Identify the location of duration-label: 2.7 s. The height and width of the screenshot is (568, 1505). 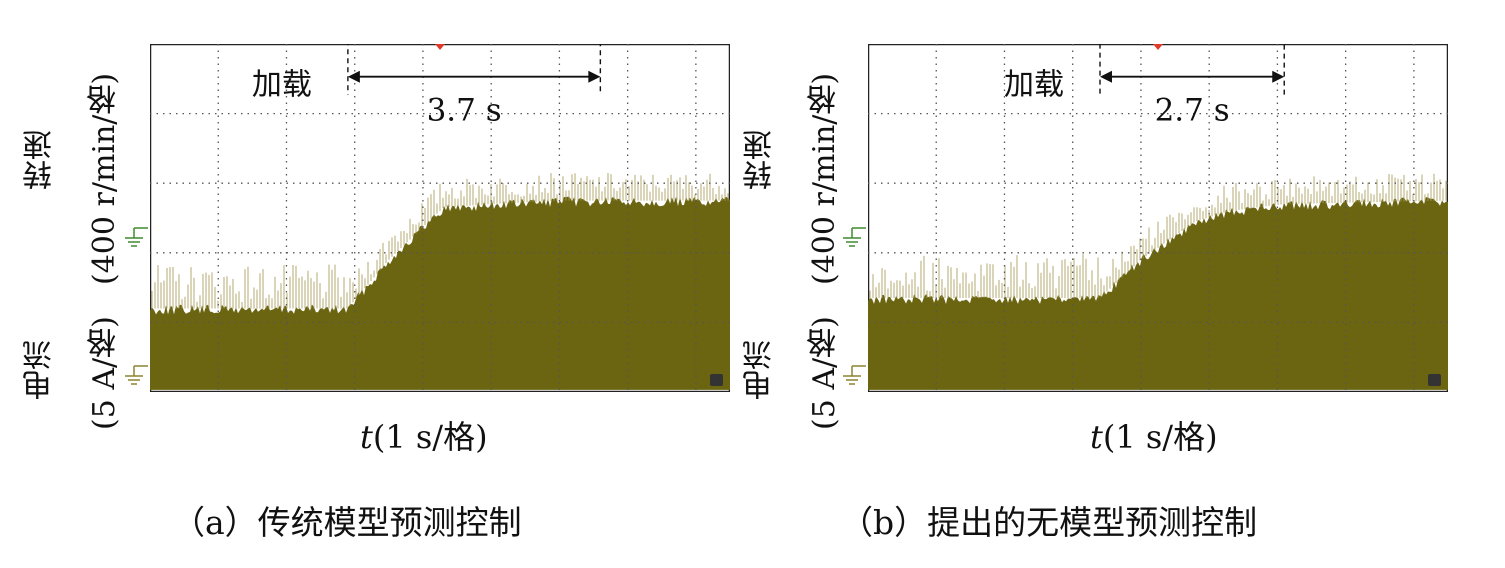
(1192, 111).